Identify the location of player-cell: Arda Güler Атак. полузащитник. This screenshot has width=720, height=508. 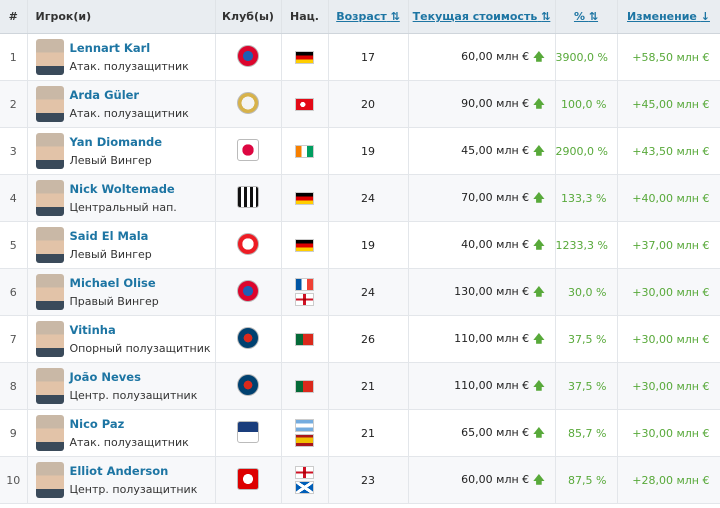
(121, 104).